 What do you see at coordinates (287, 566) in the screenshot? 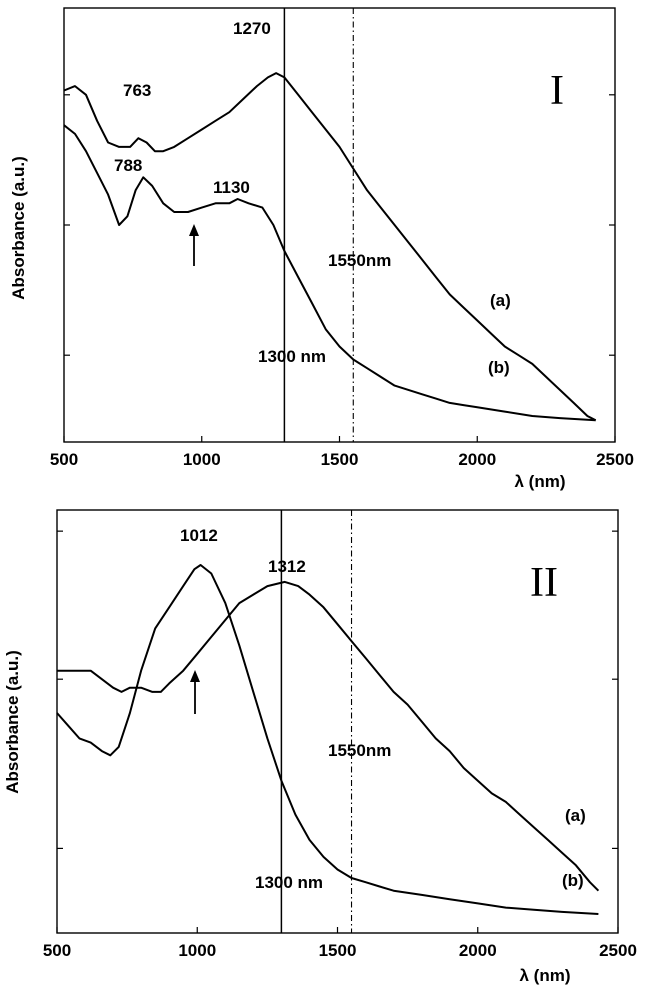
I see `panel-ii-annotation-1312: 1312` at bounding box center [287, 566].